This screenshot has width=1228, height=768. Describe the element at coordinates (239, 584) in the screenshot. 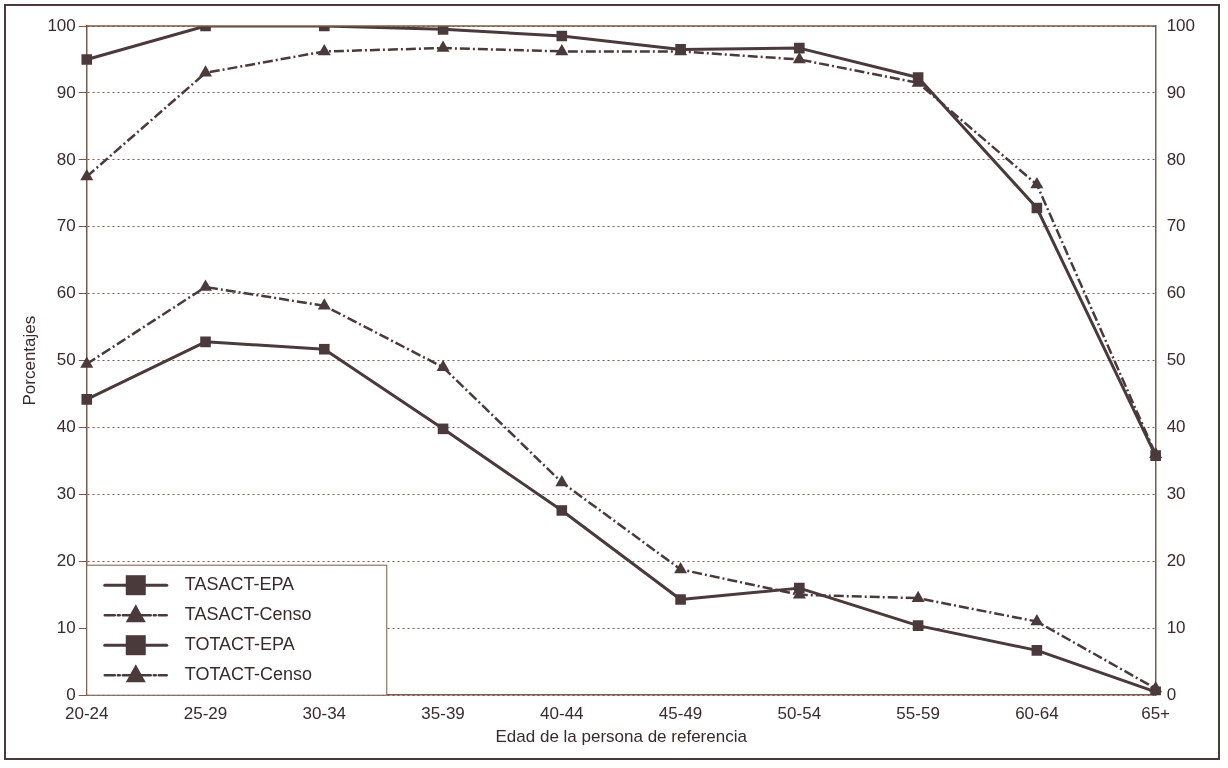

I see `legend-label: TASACT-EPA` at that location.